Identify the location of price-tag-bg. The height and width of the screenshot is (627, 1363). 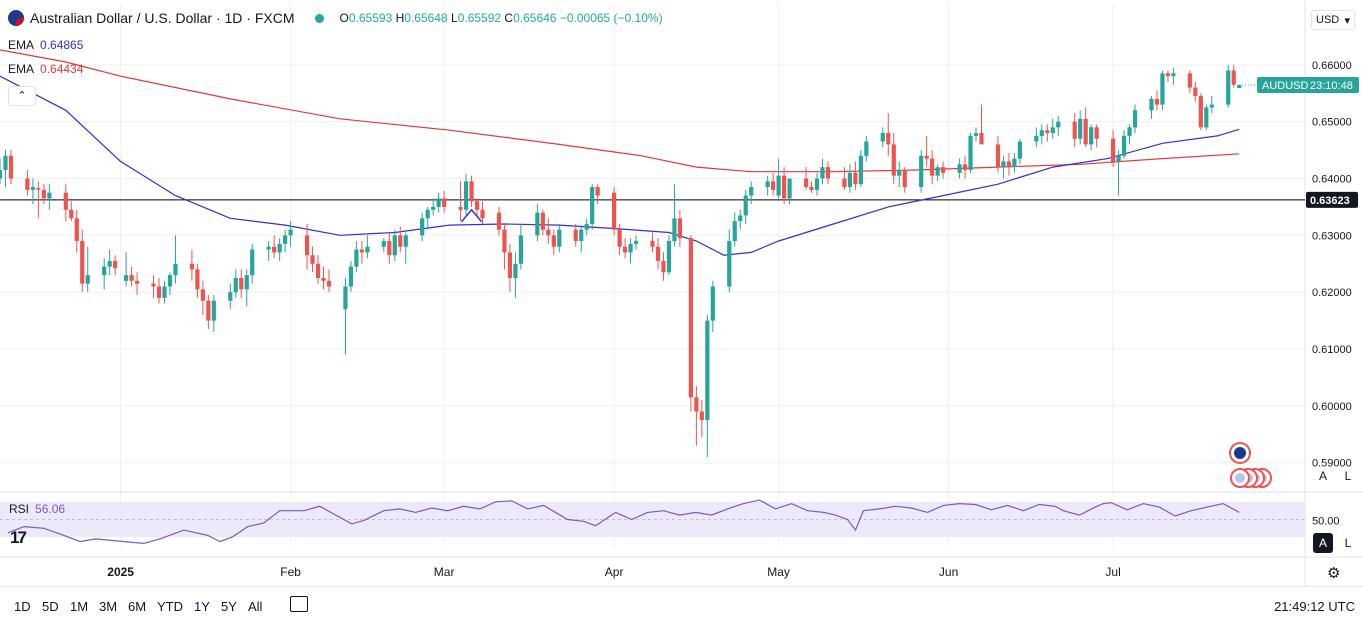
(1308, 84).